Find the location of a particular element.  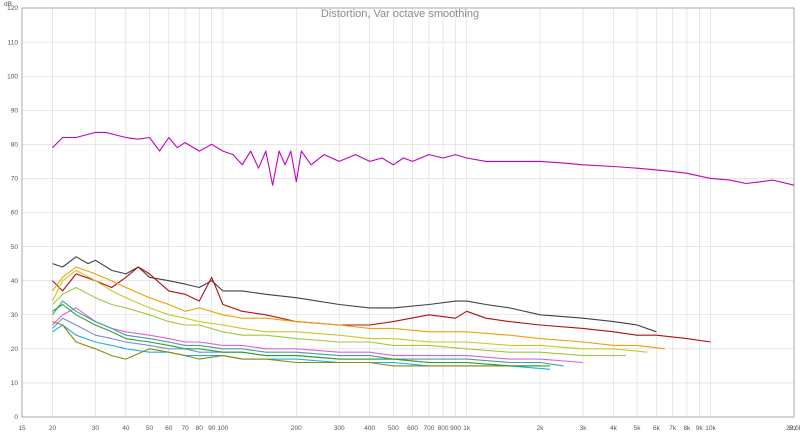

y-axis-unit: dB is located at coordinates (8, 4).